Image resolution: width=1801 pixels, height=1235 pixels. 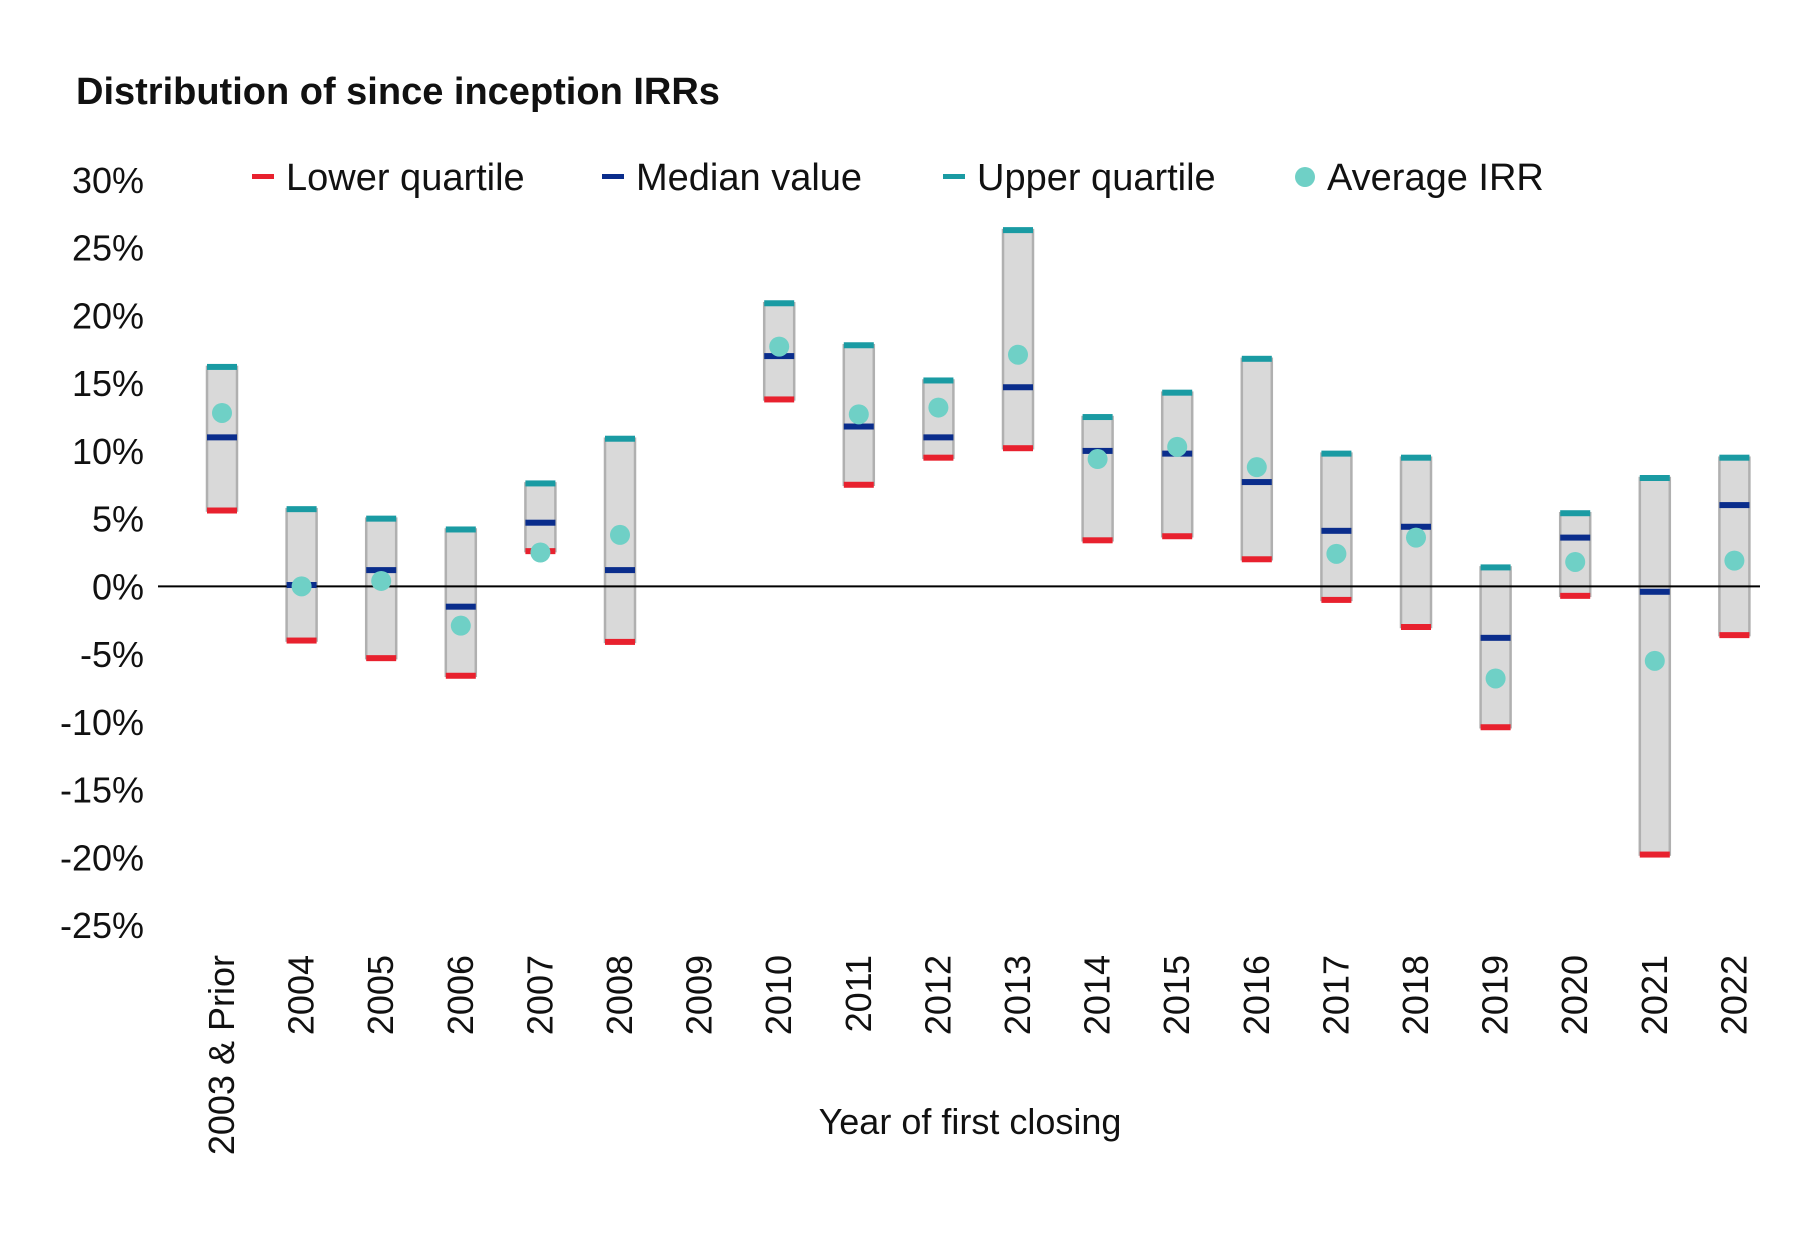 What do you see at coordinates (1495, 995) in the screenshot?
I see `x-tick-label: 2019` at bounding box center [1495, 995].